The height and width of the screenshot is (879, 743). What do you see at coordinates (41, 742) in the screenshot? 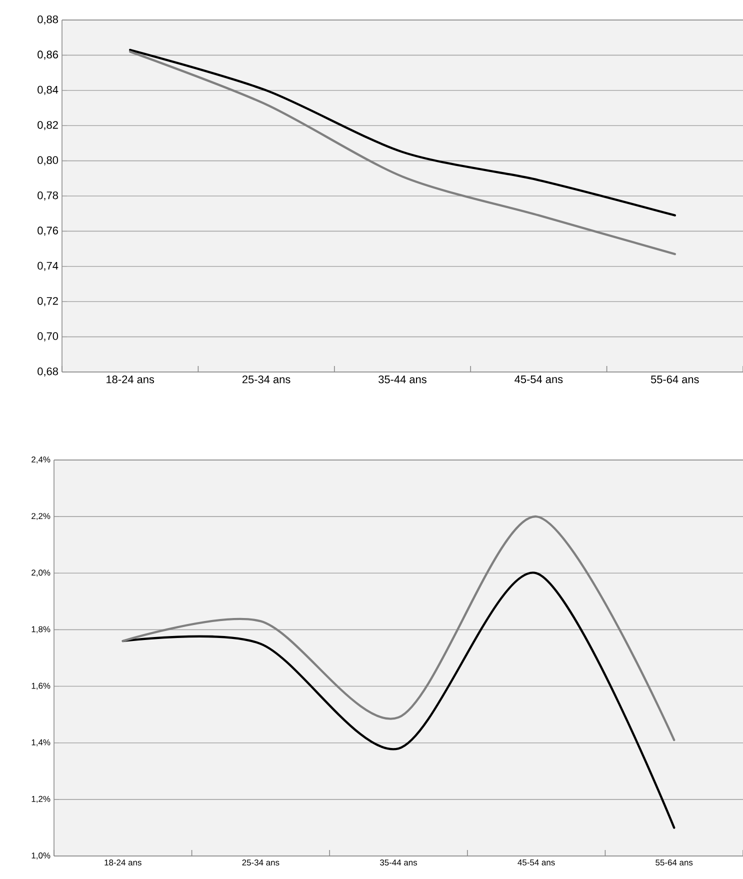
I see `y-tick-label: 1,4%` at bounding box center [41, 742].